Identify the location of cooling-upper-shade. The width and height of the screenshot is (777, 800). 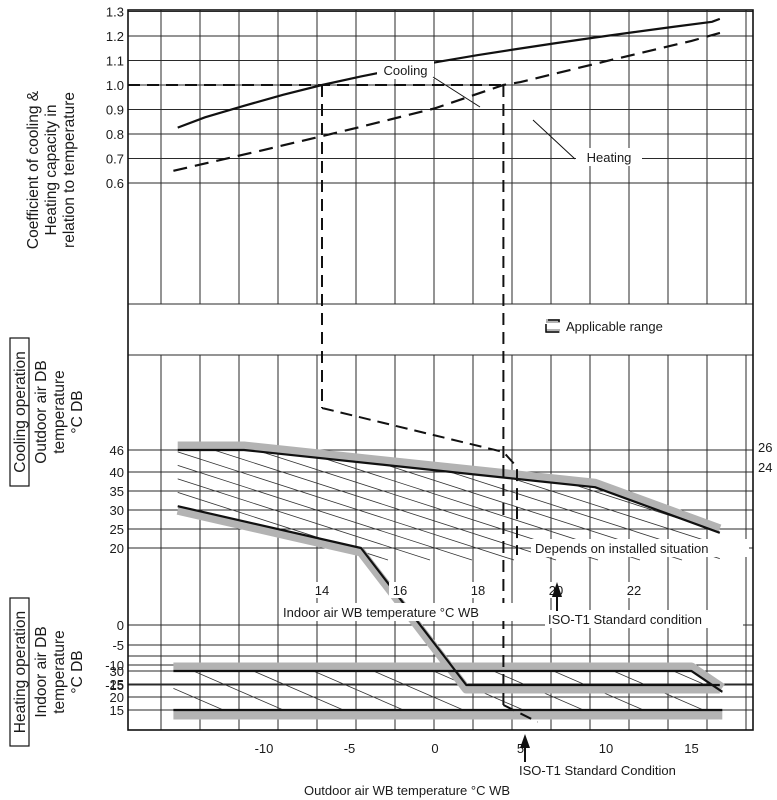
(449, 487).